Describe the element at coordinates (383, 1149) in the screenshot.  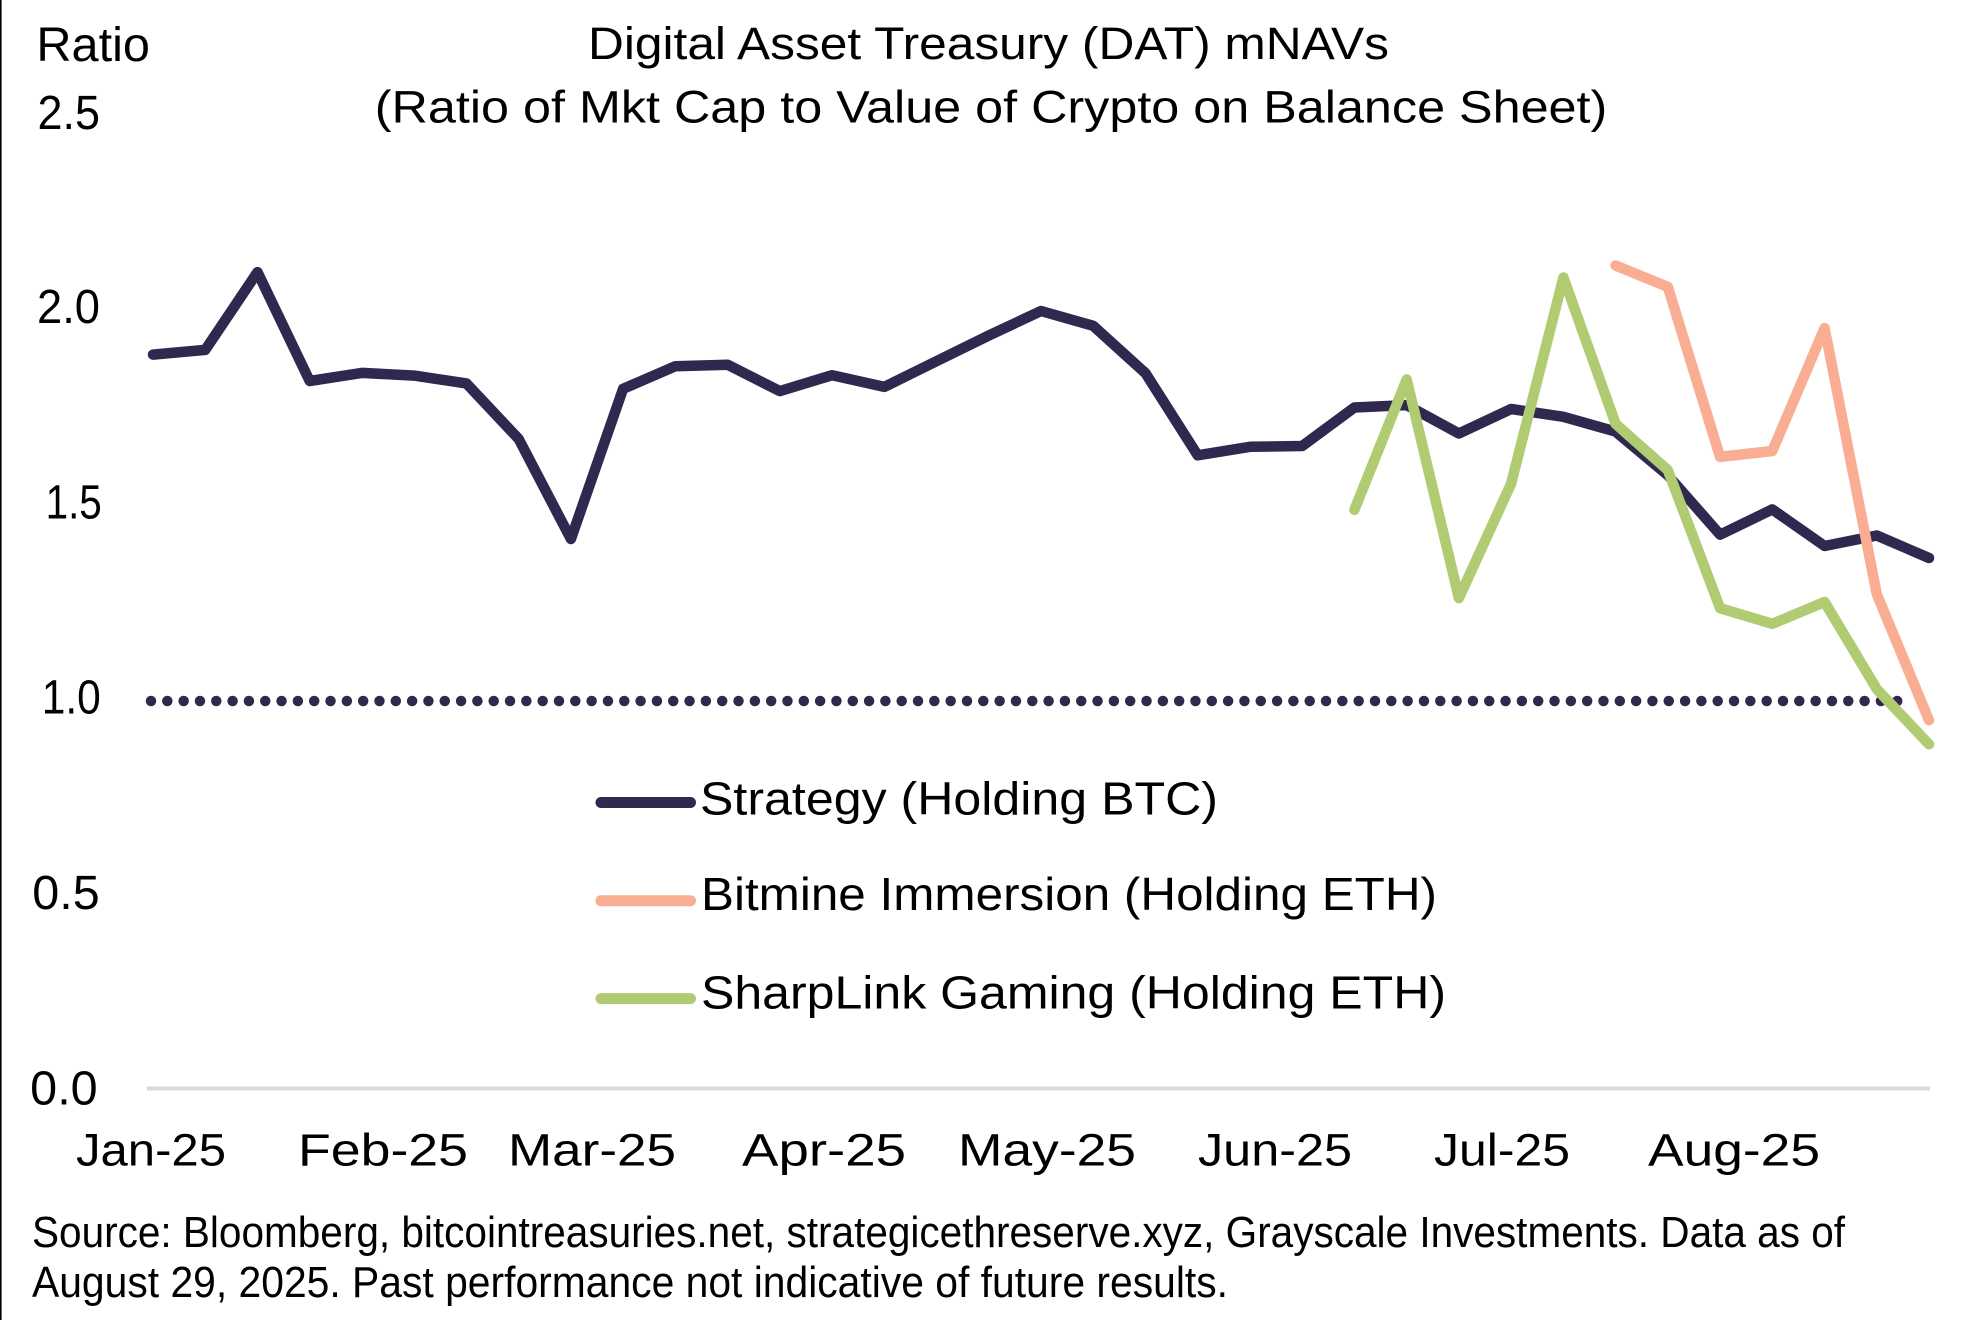
I see `svg-text: Feb-25` at that location.